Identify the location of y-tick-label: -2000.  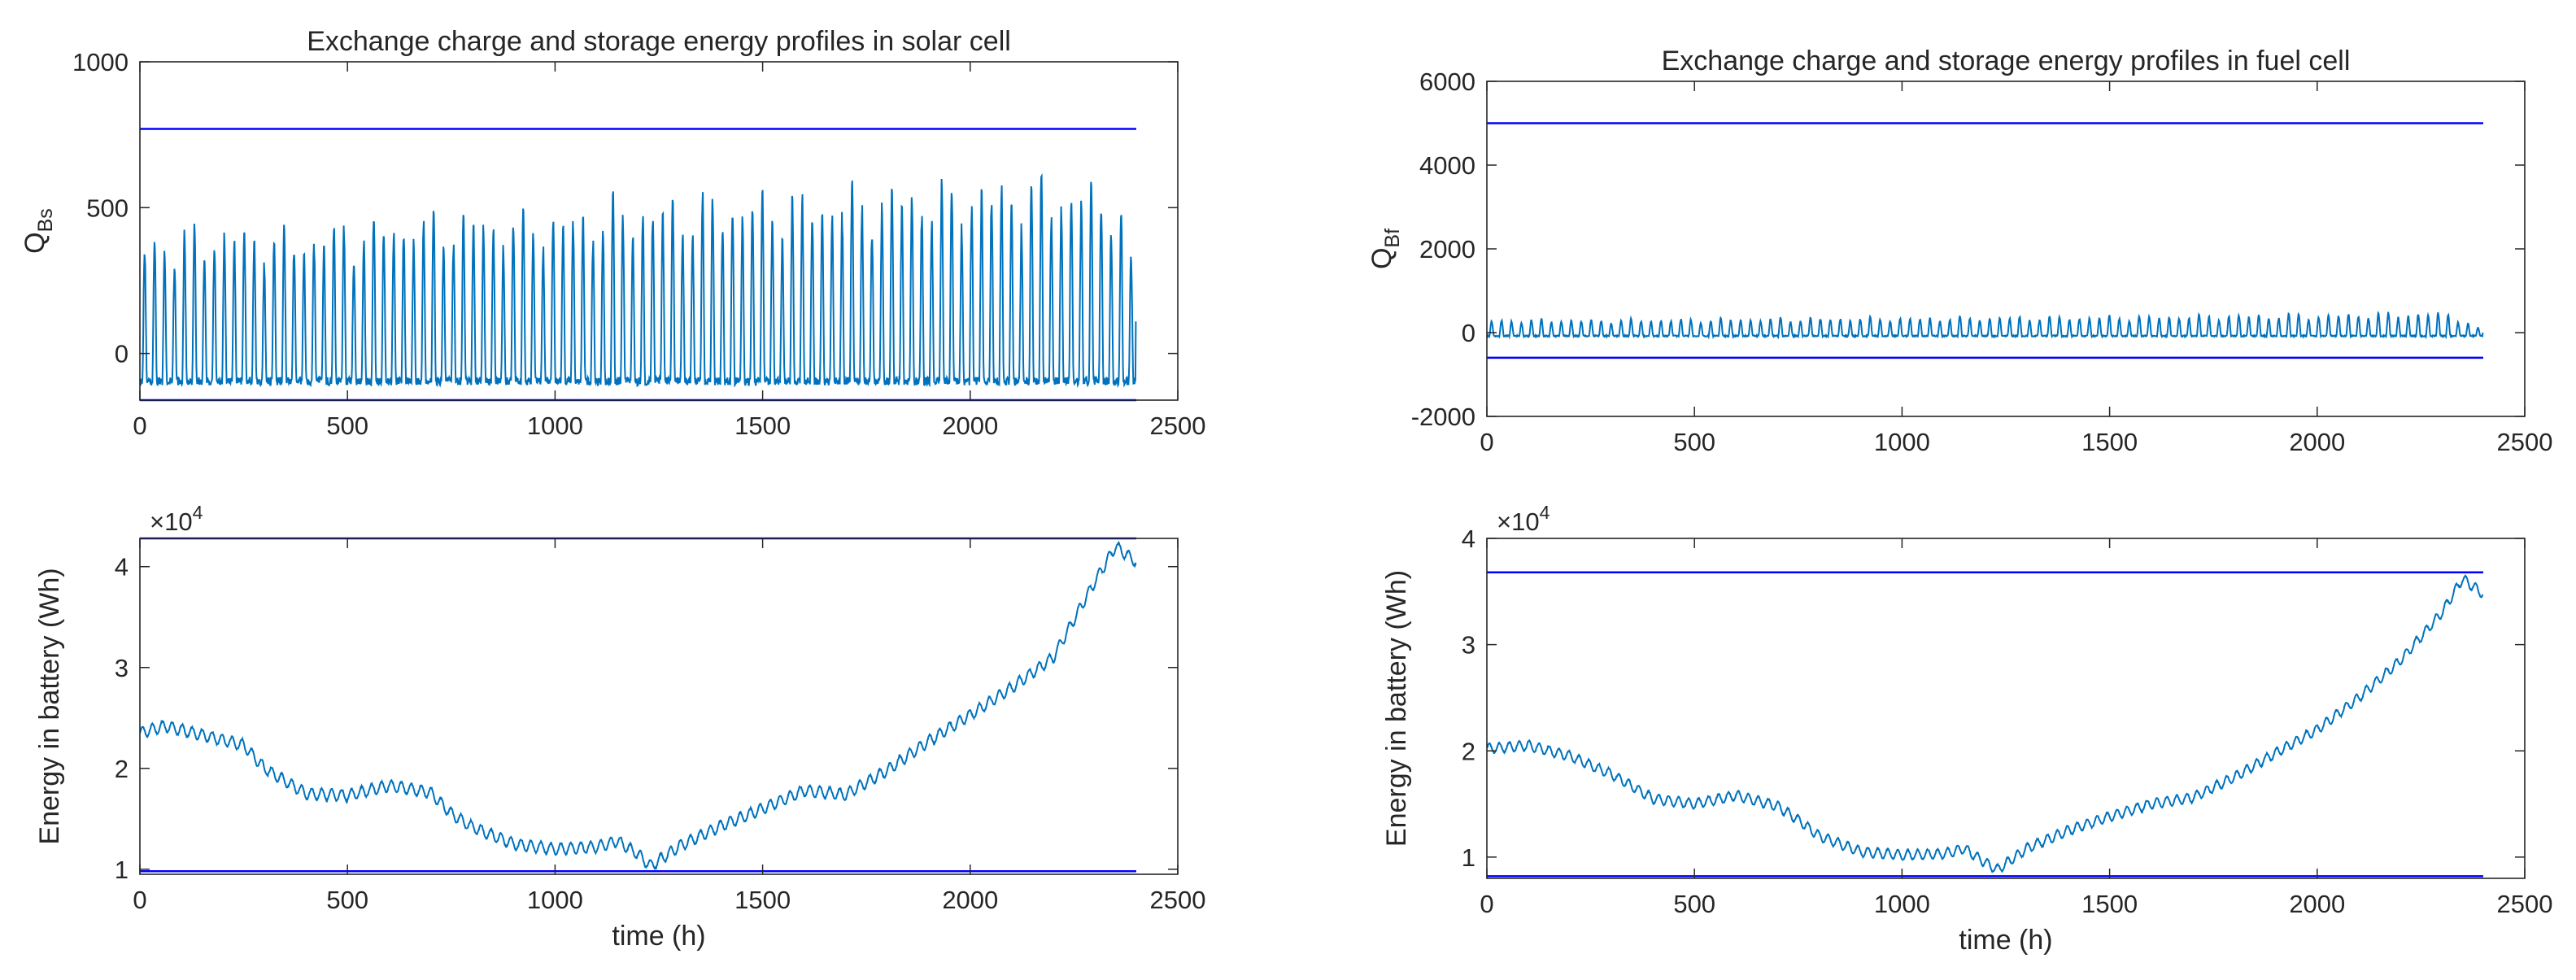
(1443, 417).